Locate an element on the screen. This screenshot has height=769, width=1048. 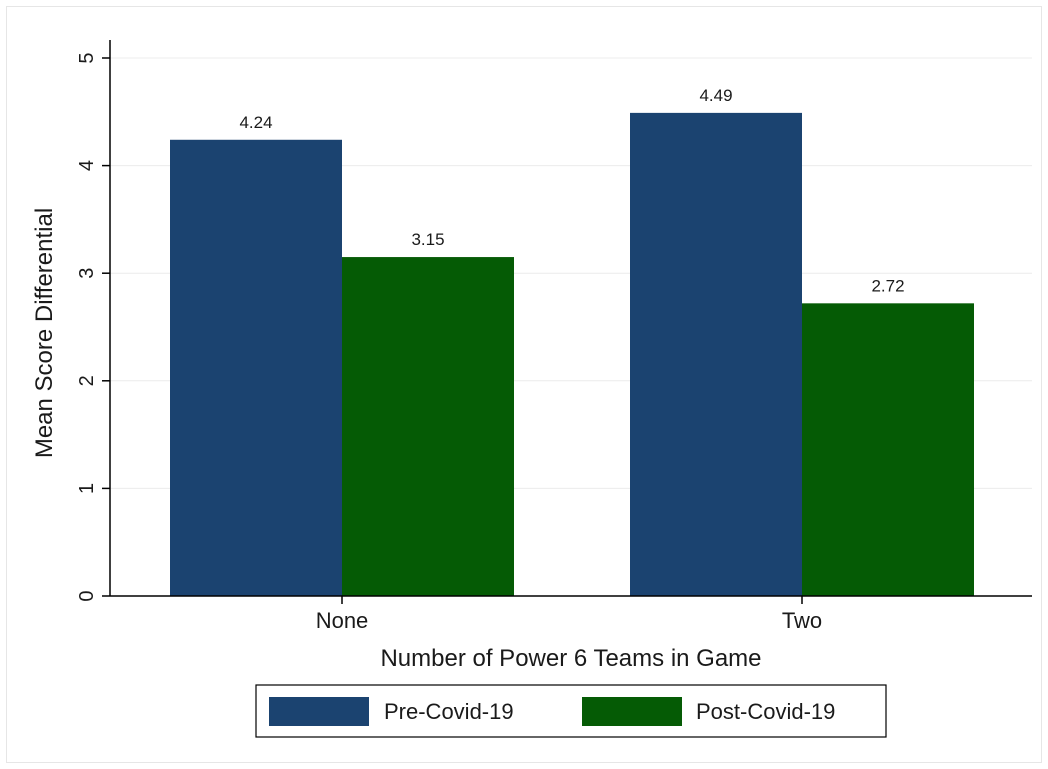
y-axis-title: Mean Score Differential is located at coordinates (44, 333).